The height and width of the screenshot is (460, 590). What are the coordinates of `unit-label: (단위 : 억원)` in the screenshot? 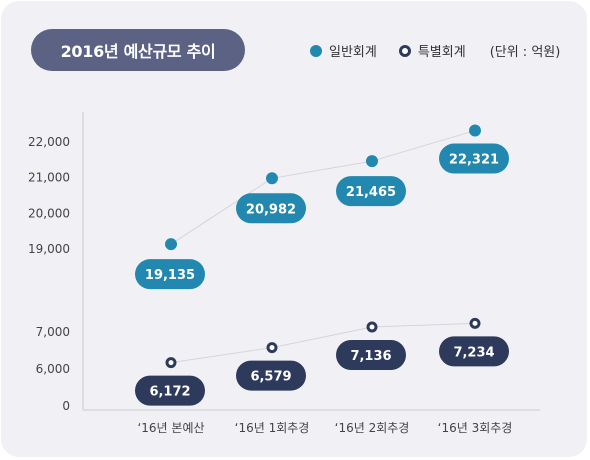 It's located at (525, 52).